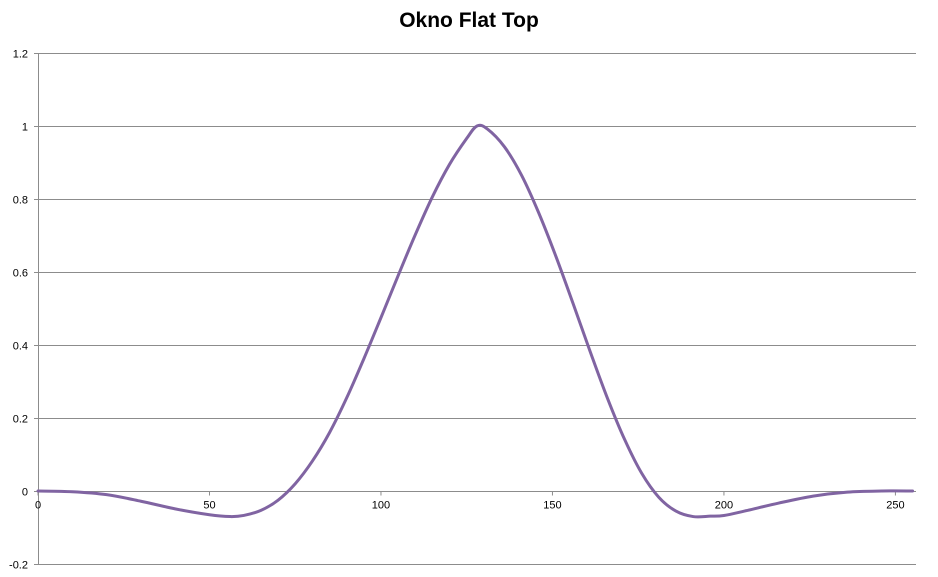 The image size is (938, 577). What do you see at coordinates (20, 201) in the screenshot?
I see `y-tick-label: 0.8` at bounding box center [20, 201].